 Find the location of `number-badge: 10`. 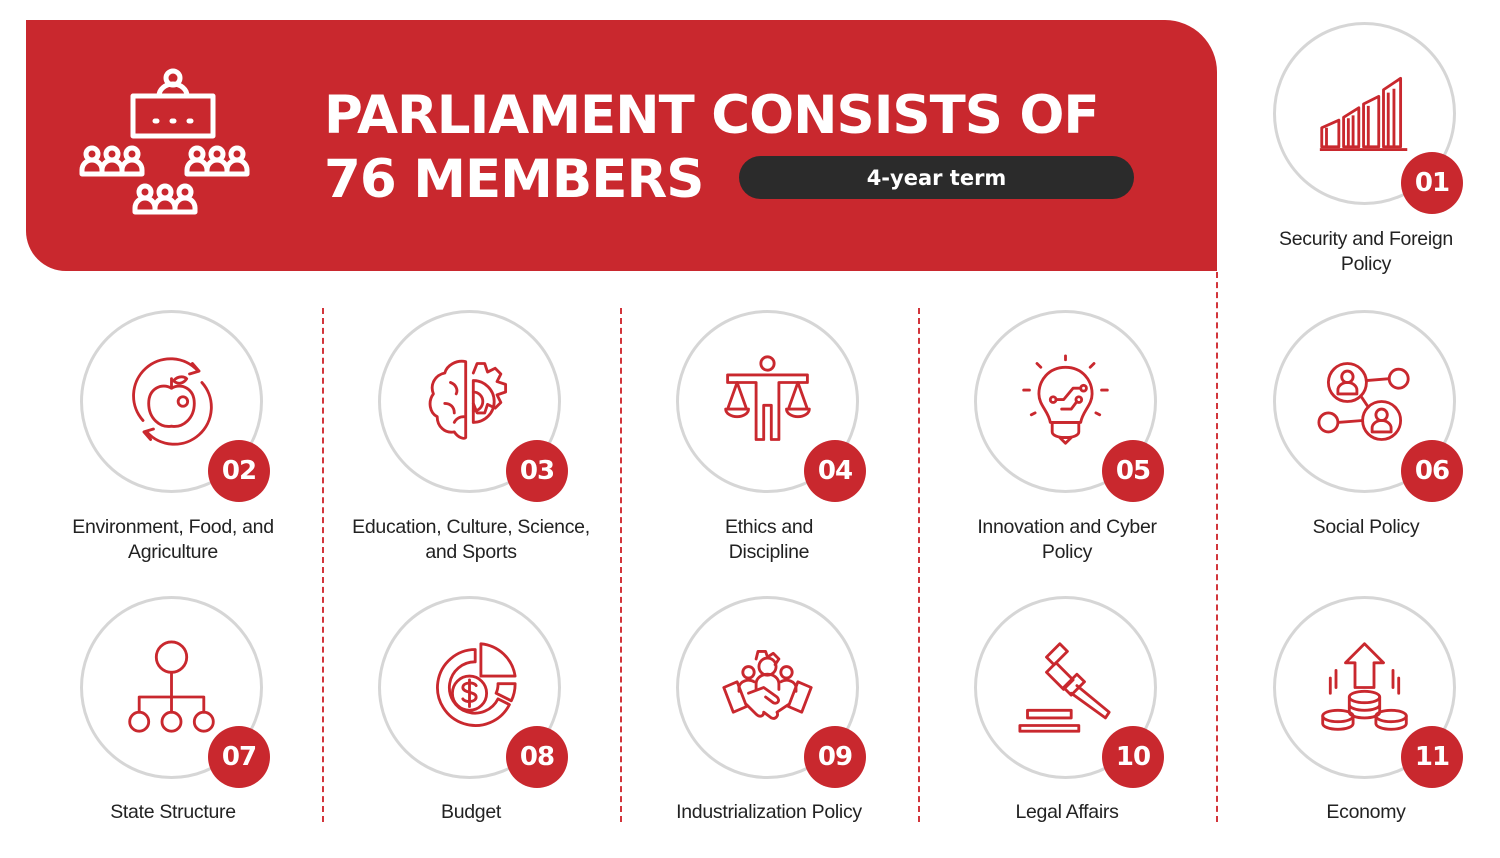

number-badge: 10 is located at coordinates (1133, 757).